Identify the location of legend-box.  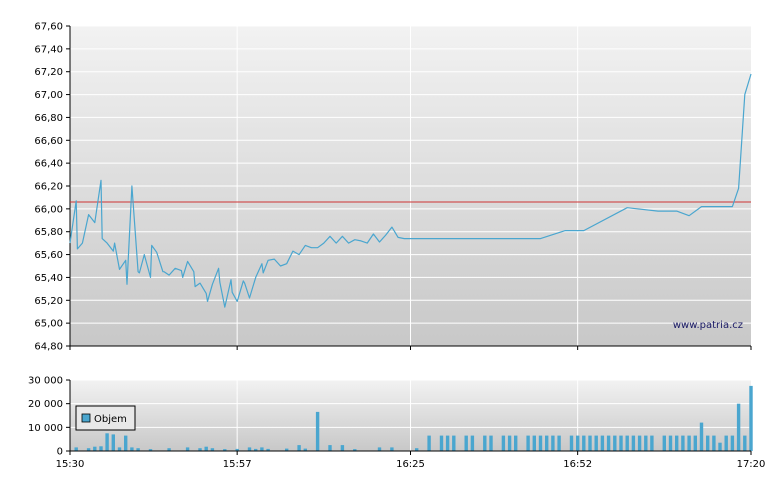
(105, 418).